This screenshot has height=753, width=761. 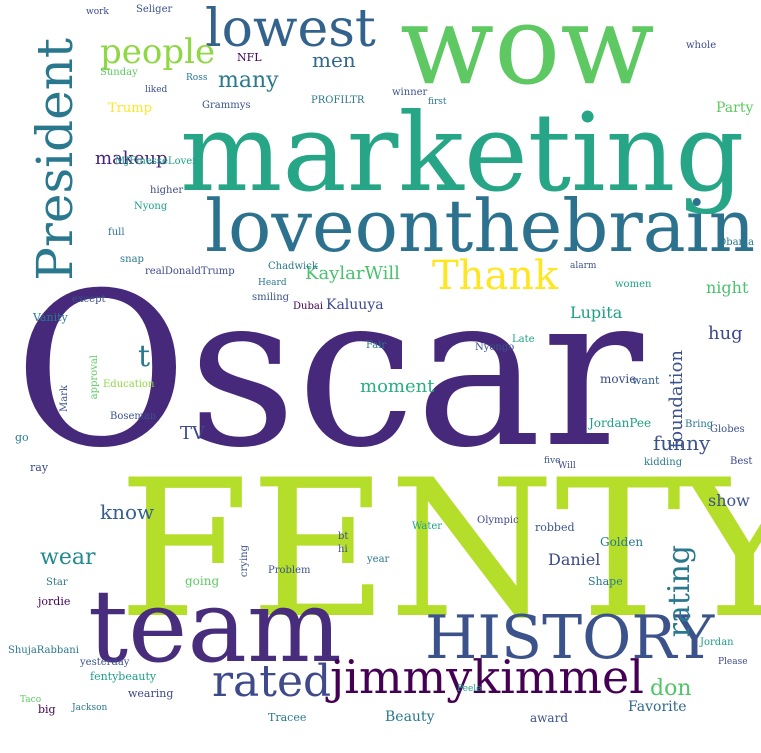 I want to click on word: robbed, so click(x=555, y=527).